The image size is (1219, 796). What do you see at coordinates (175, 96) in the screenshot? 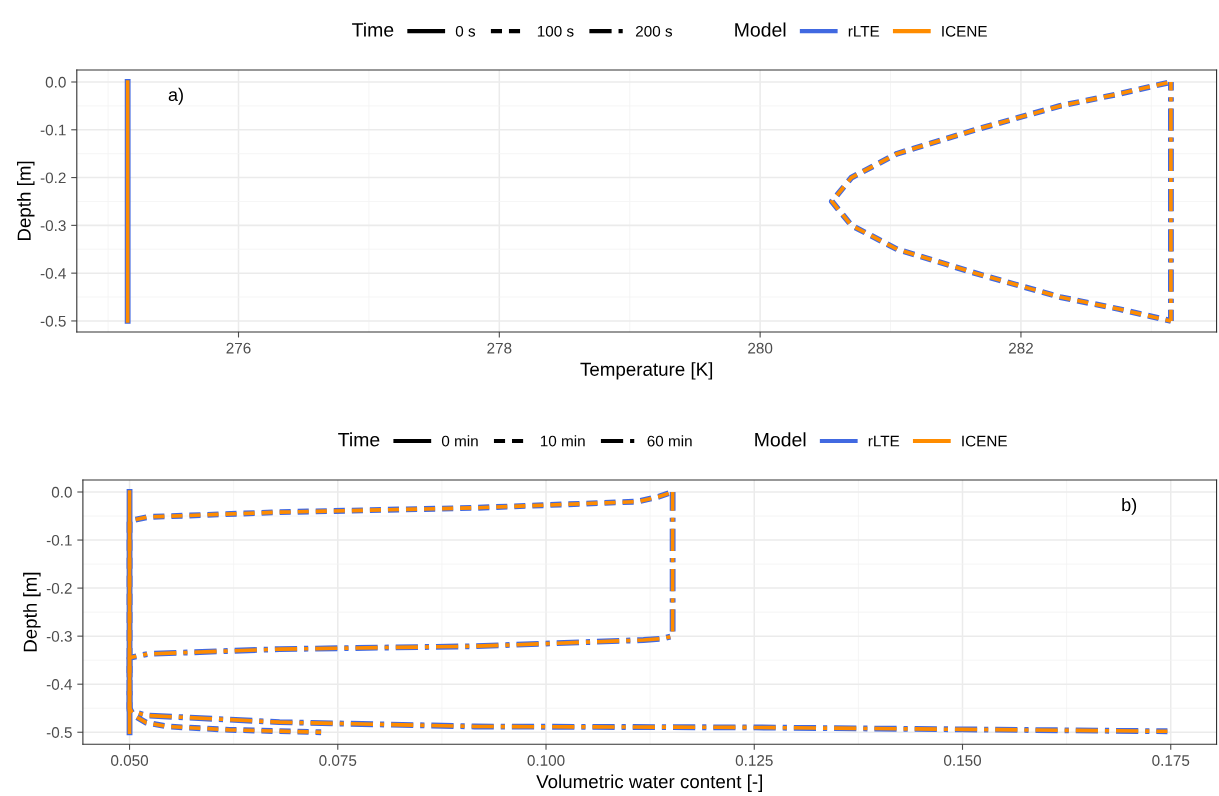
I see `annotation: a)` at bounding box center [175, 96].